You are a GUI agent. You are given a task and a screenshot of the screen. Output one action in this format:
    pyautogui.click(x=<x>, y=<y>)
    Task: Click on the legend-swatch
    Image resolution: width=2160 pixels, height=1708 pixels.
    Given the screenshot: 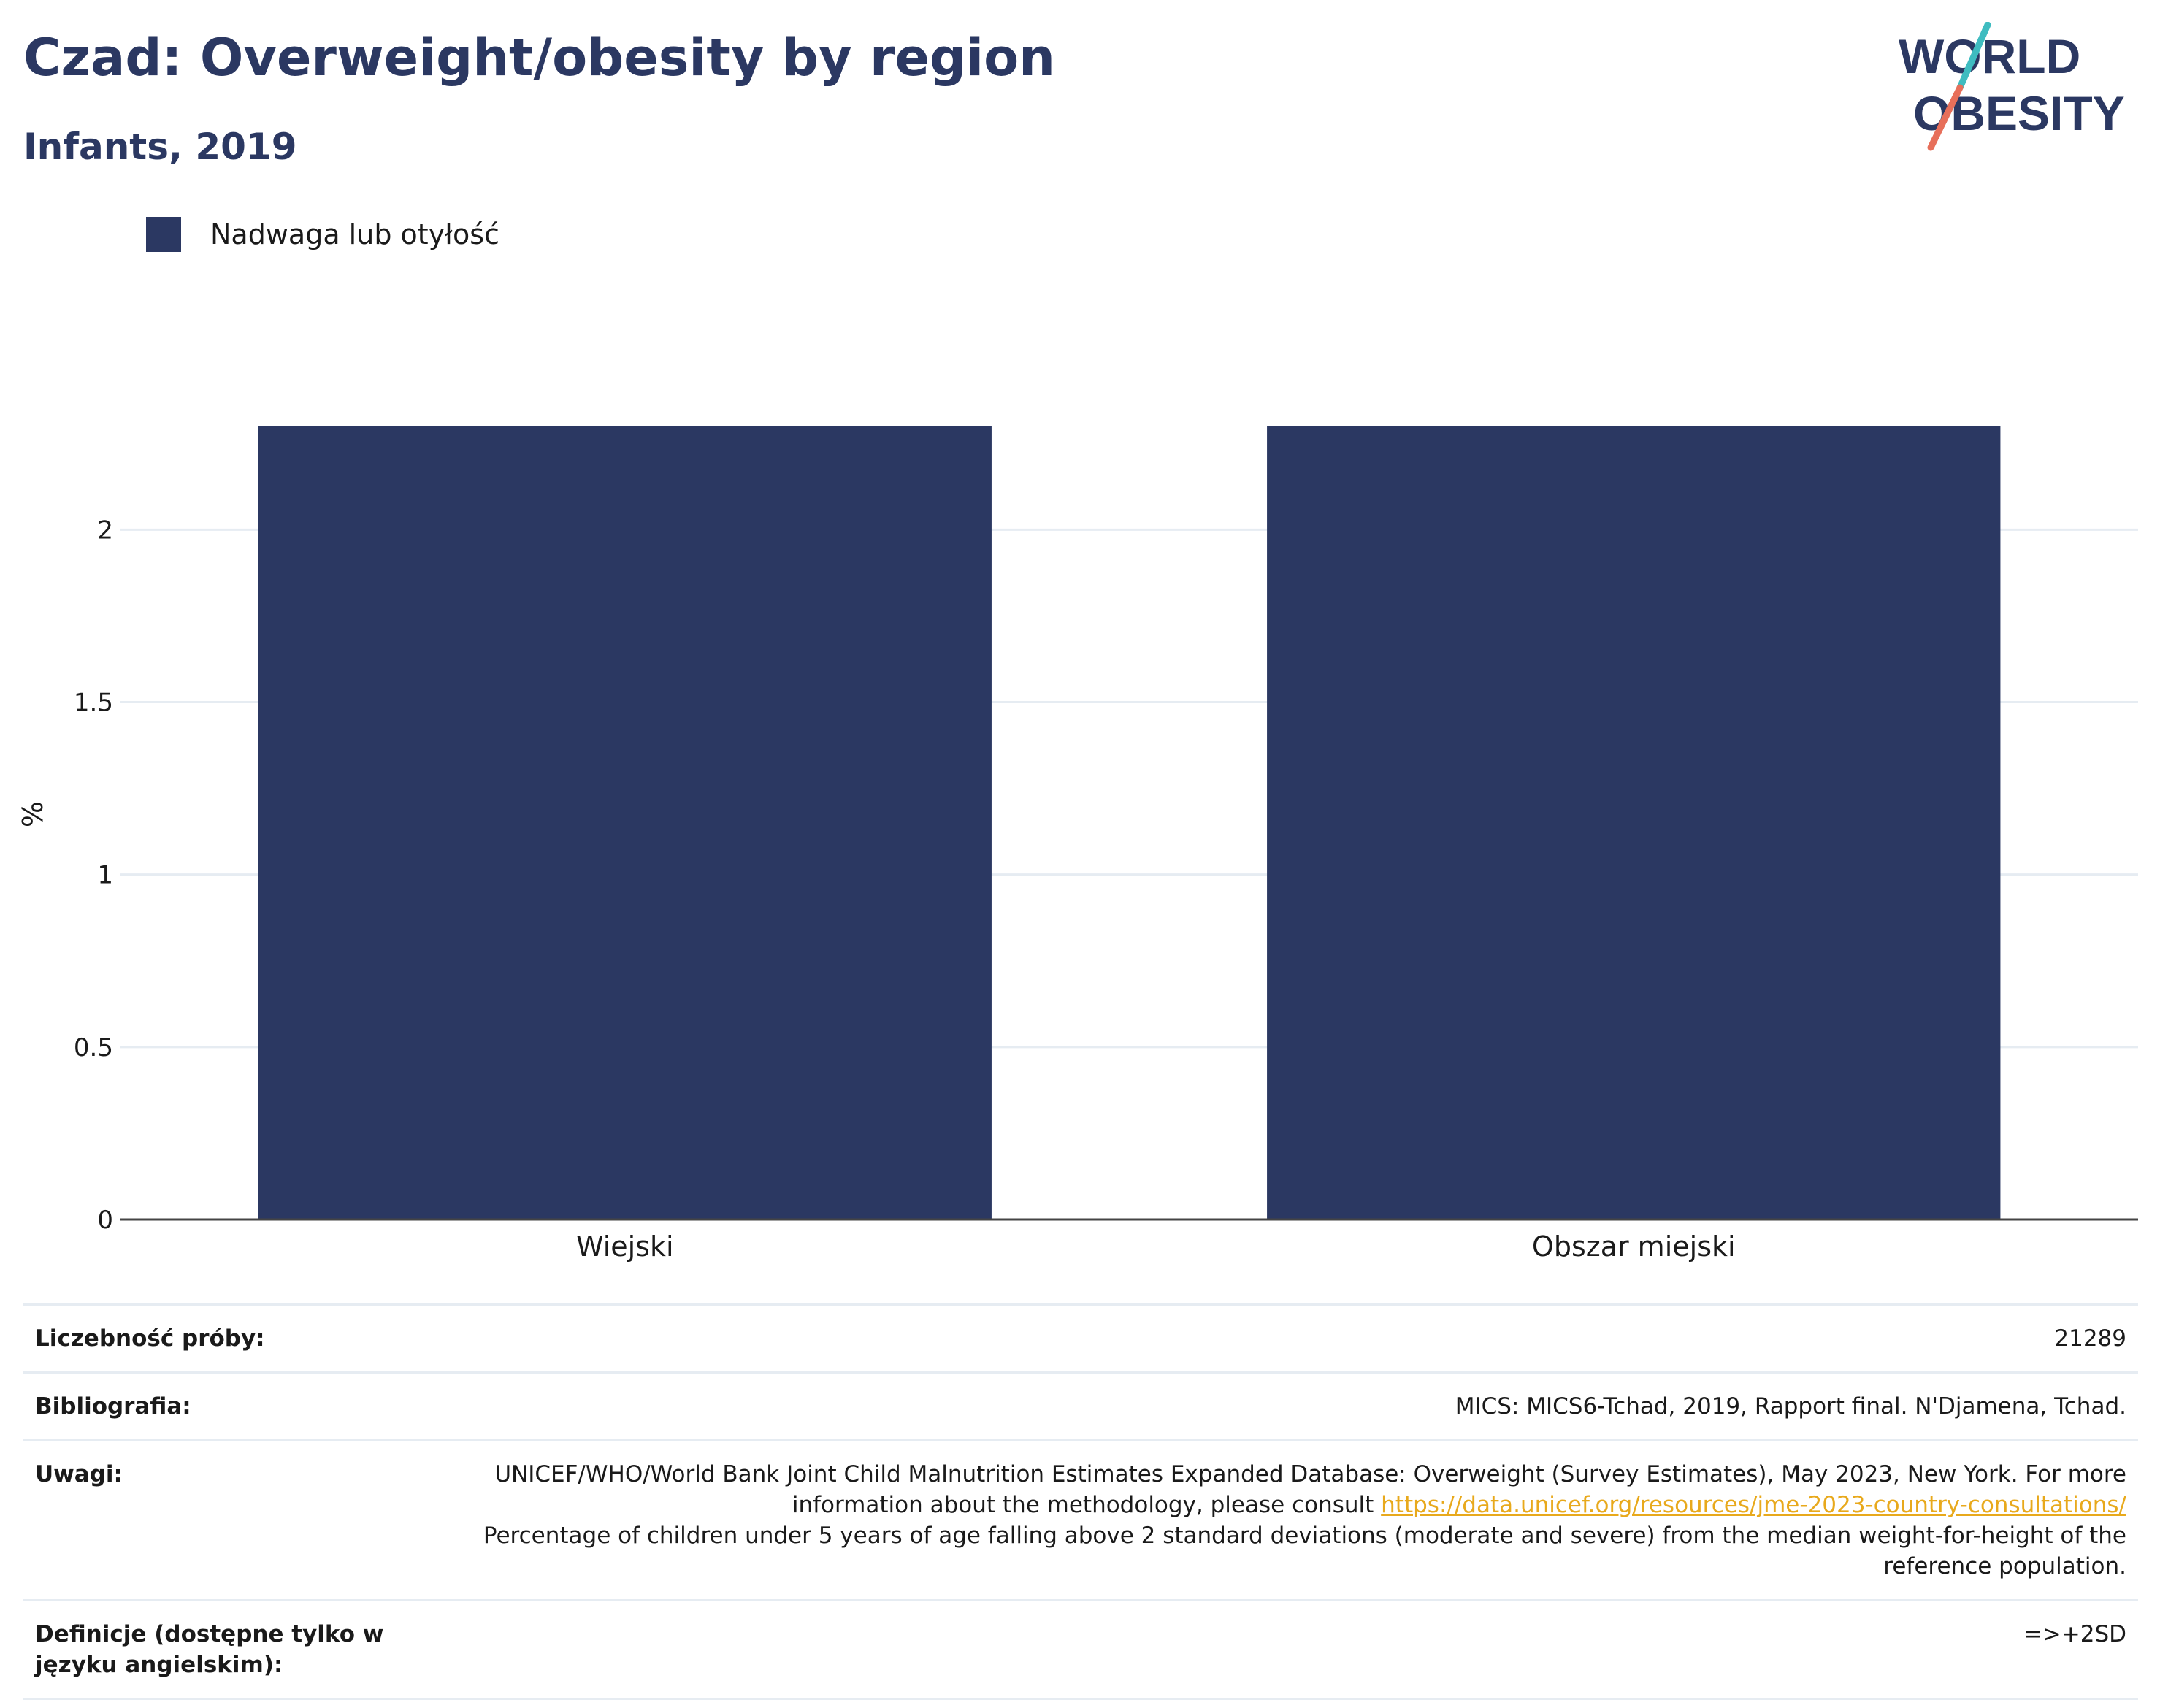 What is the action you would take?
    pyautogui.click(x=163, y=234)
    